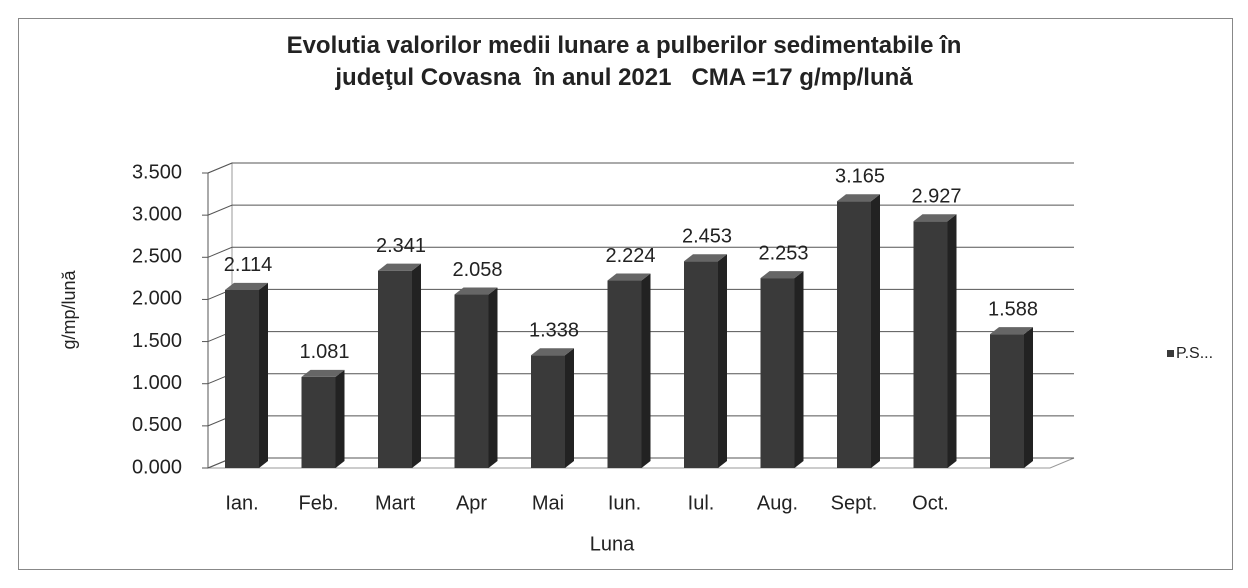 This screenshot has height=588, width=1248. Describe the element at coordinates (554, 331) in the screenshot. I see `data-label: 1.338` at that location.